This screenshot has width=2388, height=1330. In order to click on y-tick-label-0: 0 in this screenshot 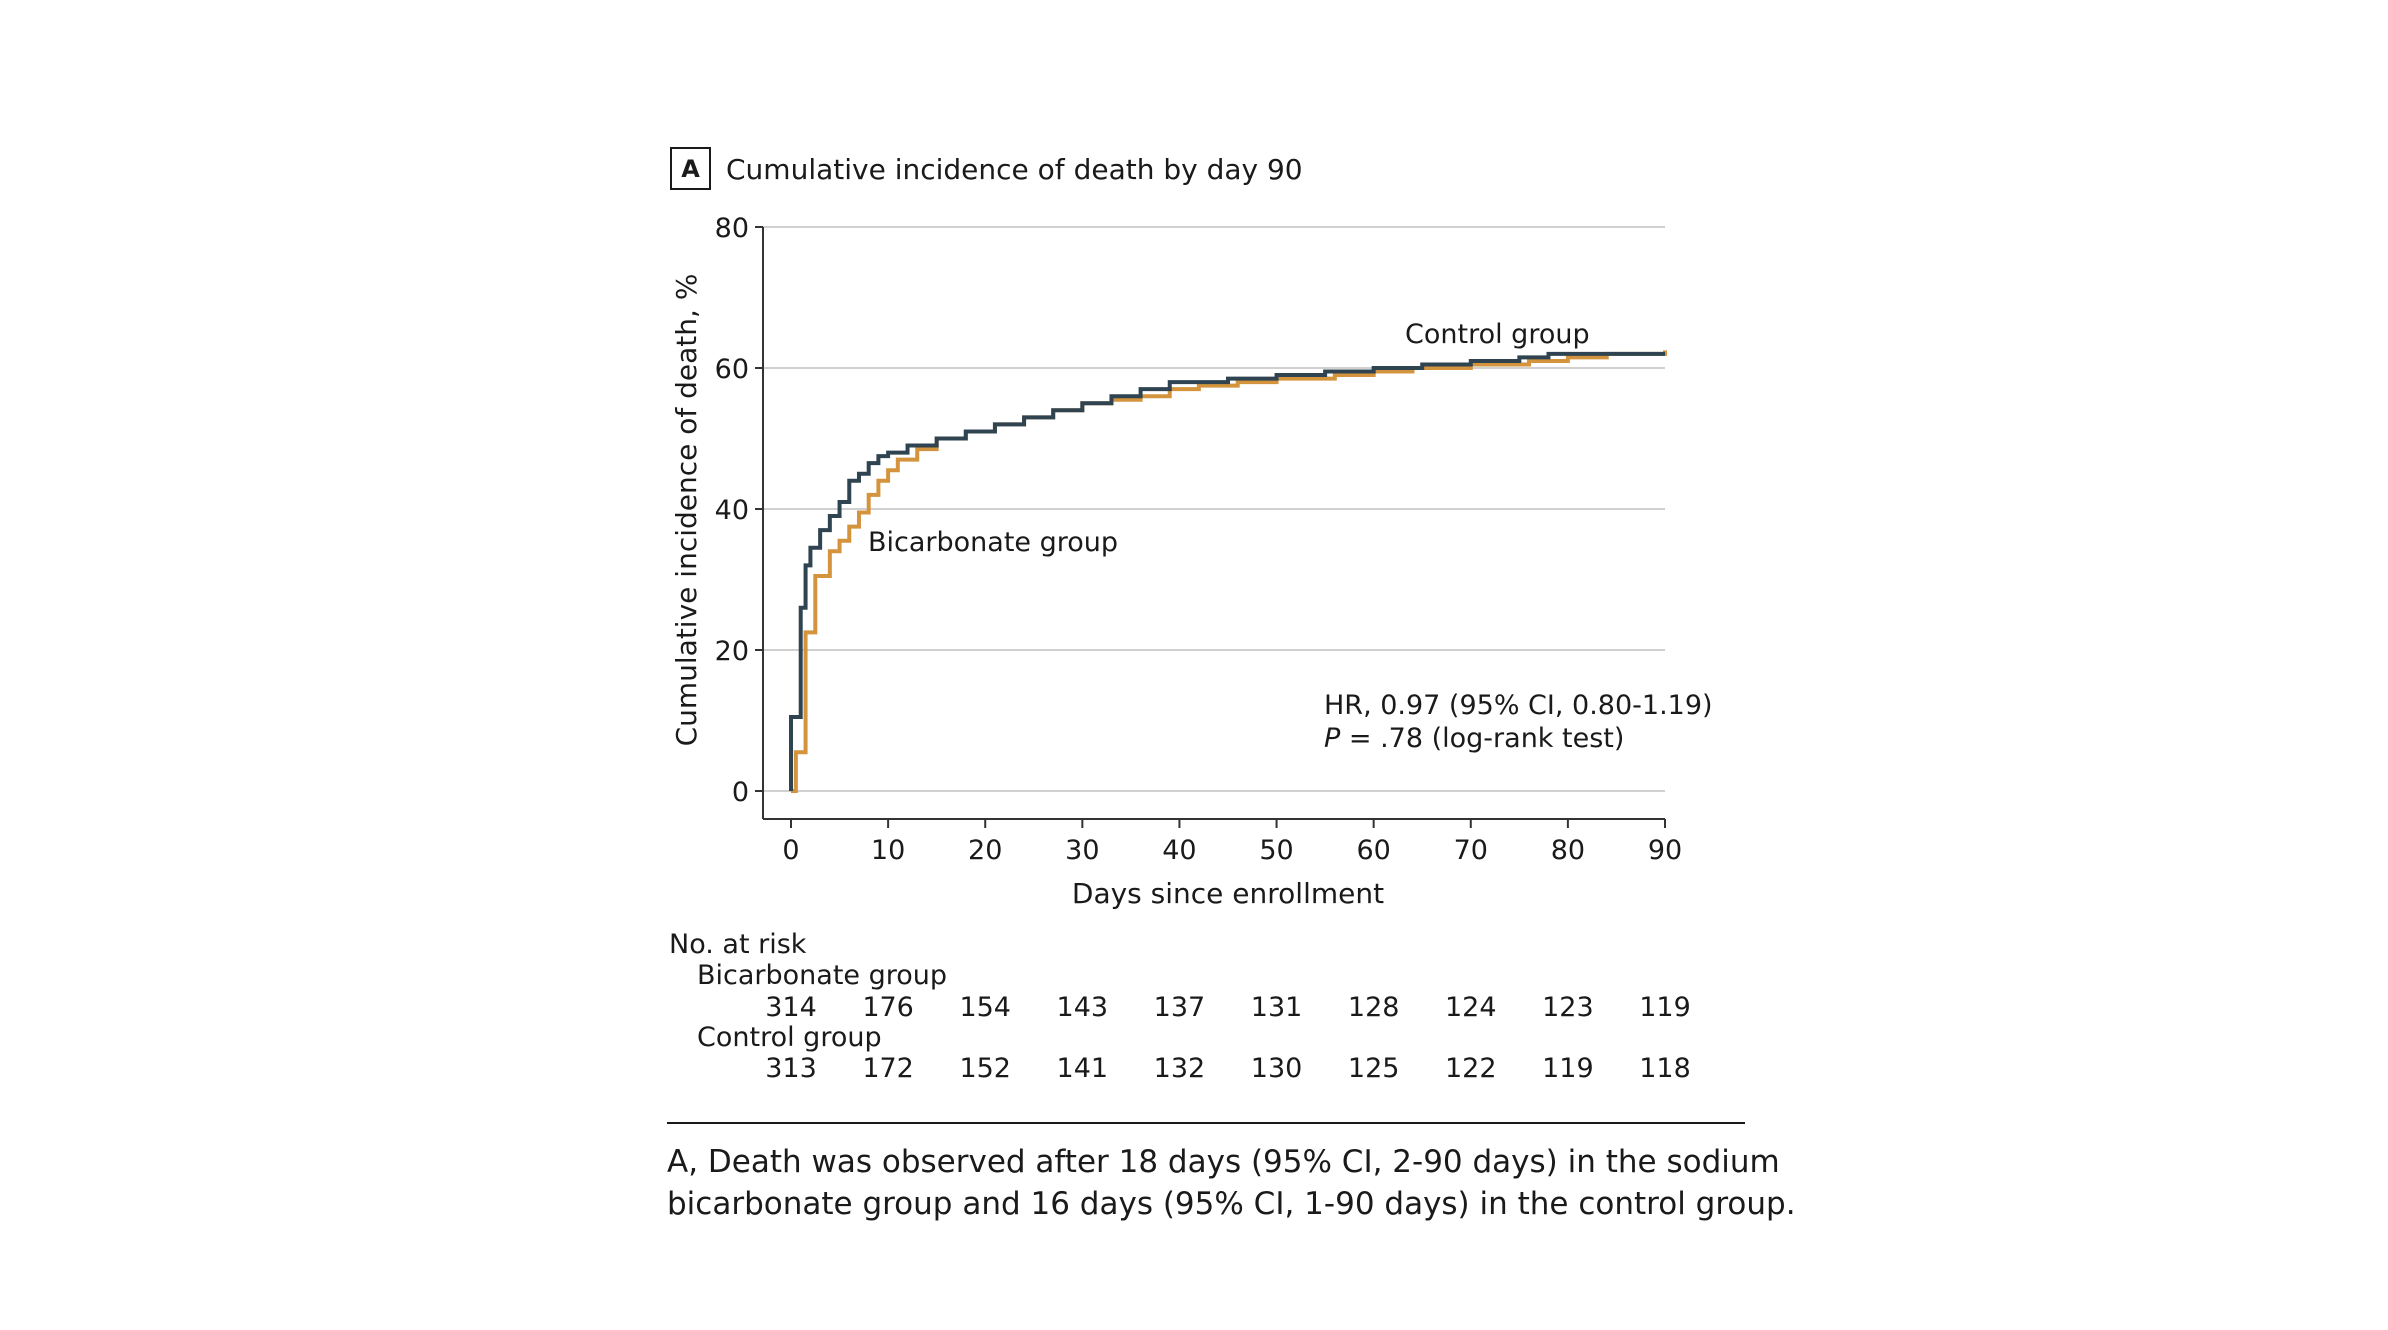, I will do `click(740, 792)`.